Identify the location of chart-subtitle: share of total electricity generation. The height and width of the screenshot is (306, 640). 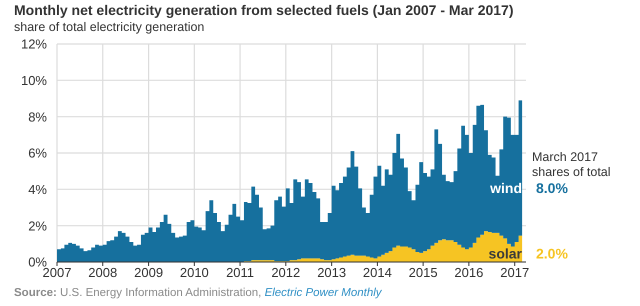
(109, 27).